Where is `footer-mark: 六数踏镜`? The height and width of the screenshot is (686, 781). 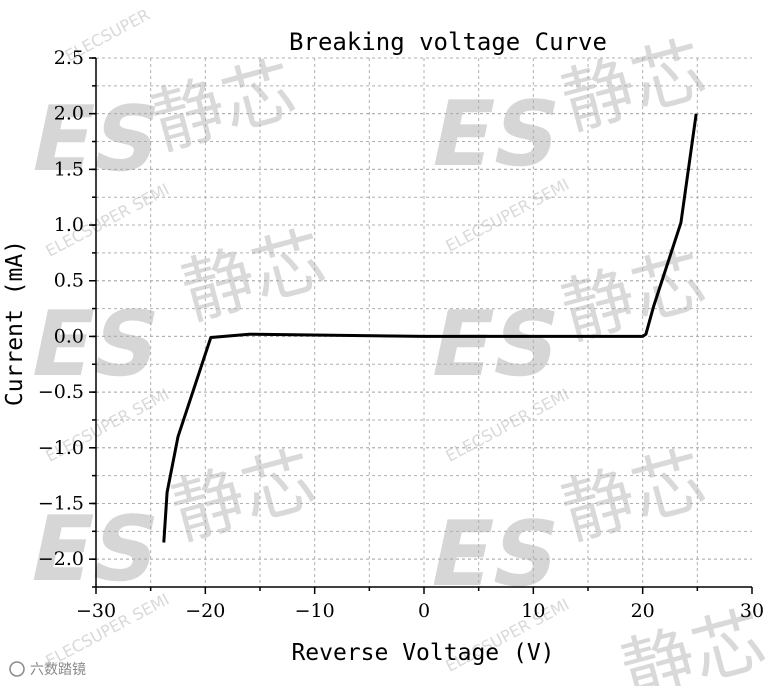 footer-mark: 六数踏镜 is located at coordinates (47, 669).